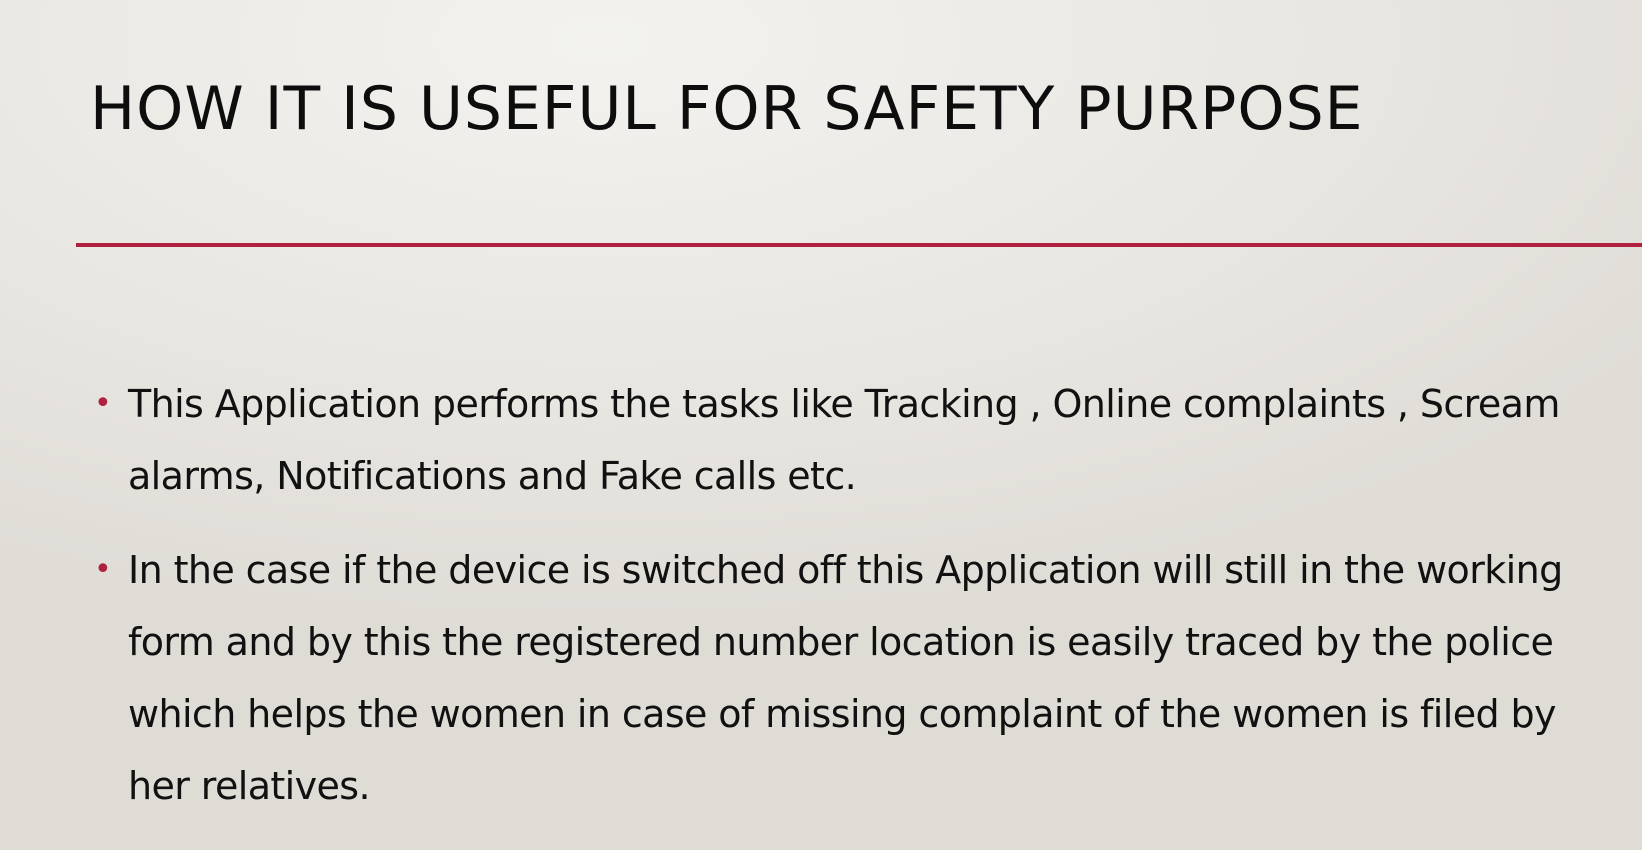  I want to click on title-divider, so click(859, 245).